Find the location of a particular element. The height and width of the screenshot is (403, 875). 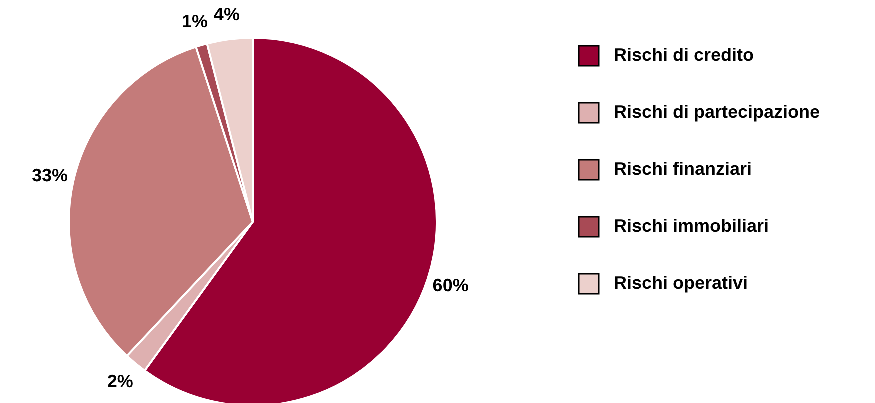

legend-label: Rischi di credito is located at coordinates (684, 55).